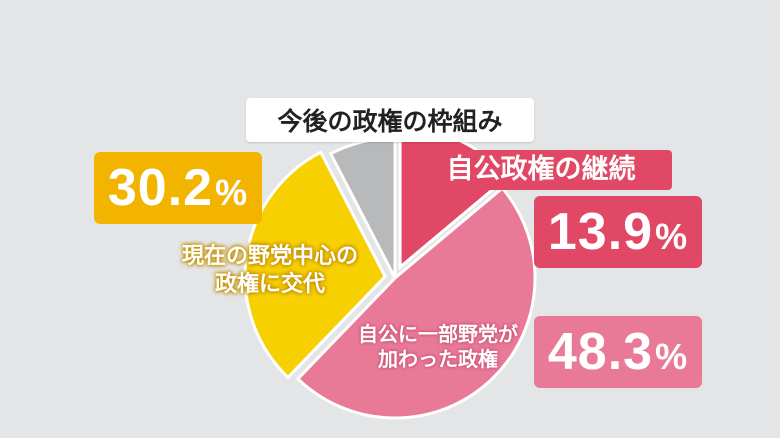  Describe the element at coordinates (438, 334) in the screenshot. I see `slice-label-coalition-line1: 自公に一部野党が` at that location.